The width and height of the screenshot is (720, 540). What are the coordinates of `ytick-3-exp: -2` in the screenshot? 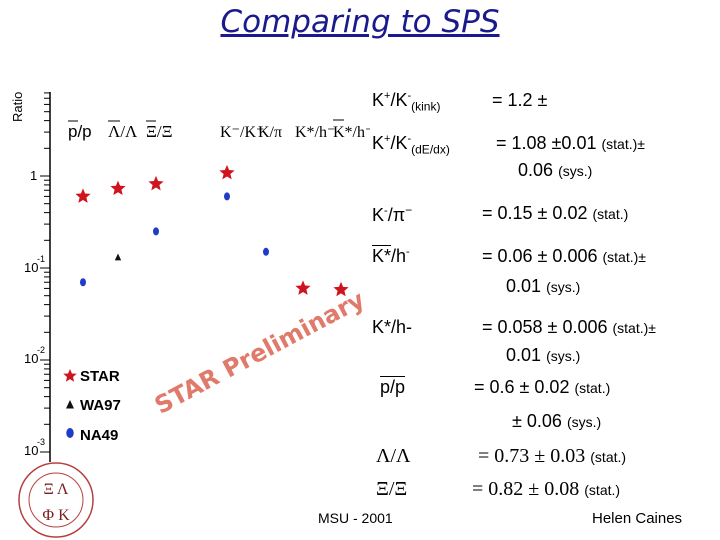 It's located at (41, 350).